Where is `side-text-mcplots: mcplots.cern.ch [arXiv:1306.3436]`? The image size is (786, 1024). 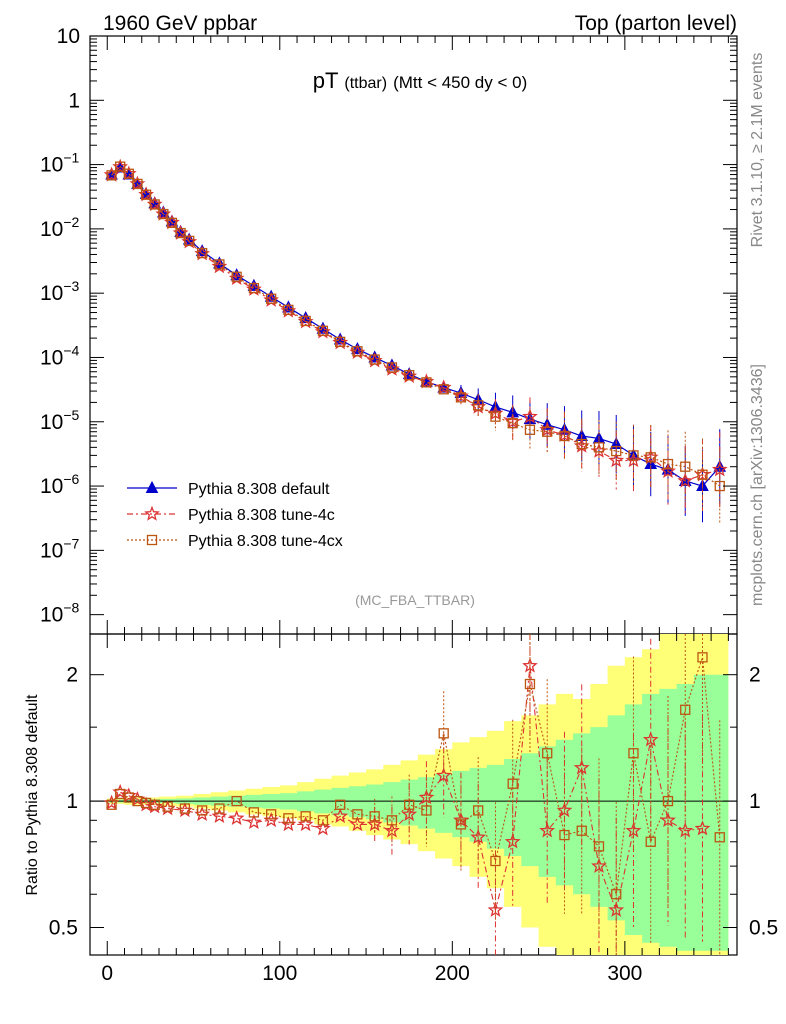 side-text-mcplots: mcplots.cern.ch [arXiv:1306.3436] is located at coordinates (757, 485).